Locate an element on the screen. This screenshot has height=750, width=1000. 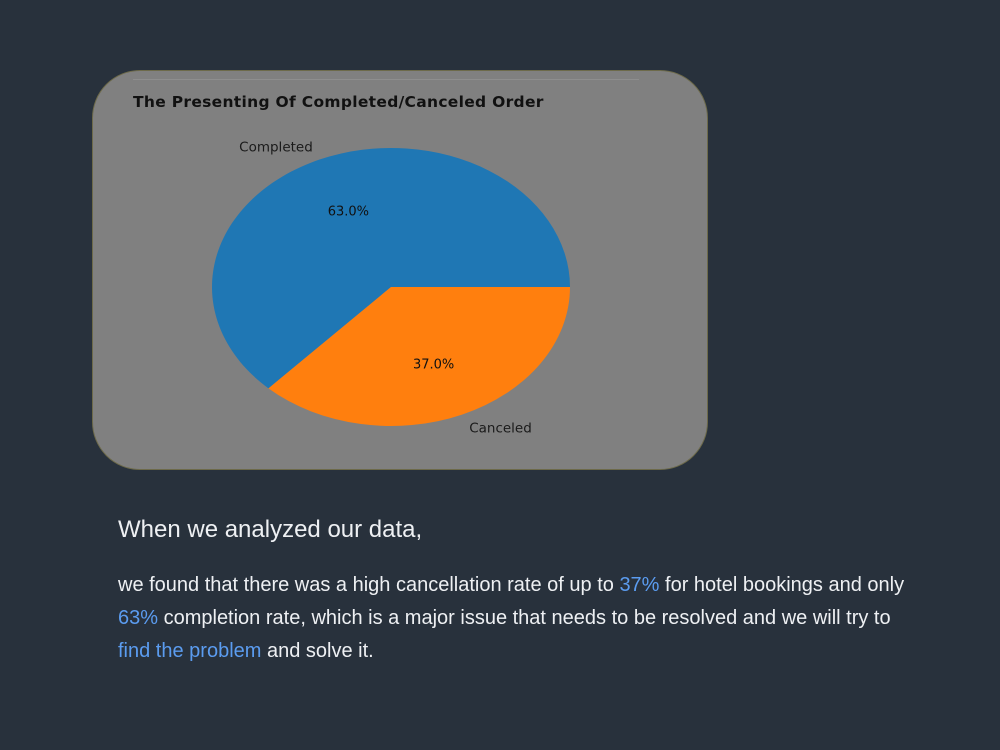
body-text-2: for hotel bookings and only is located at coordinates (782, 585).